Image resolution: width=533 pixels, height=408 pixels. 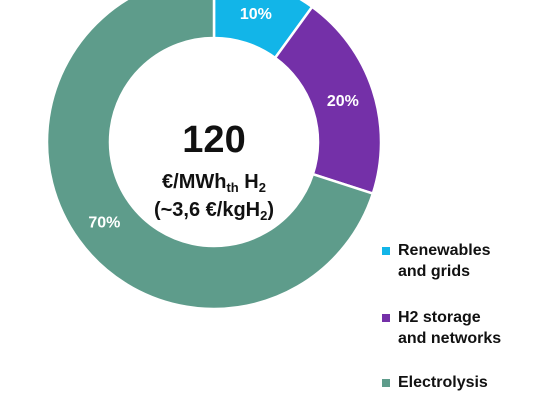 I want to click on legend-label-line1: Renewables, so click(x=444, y=250).